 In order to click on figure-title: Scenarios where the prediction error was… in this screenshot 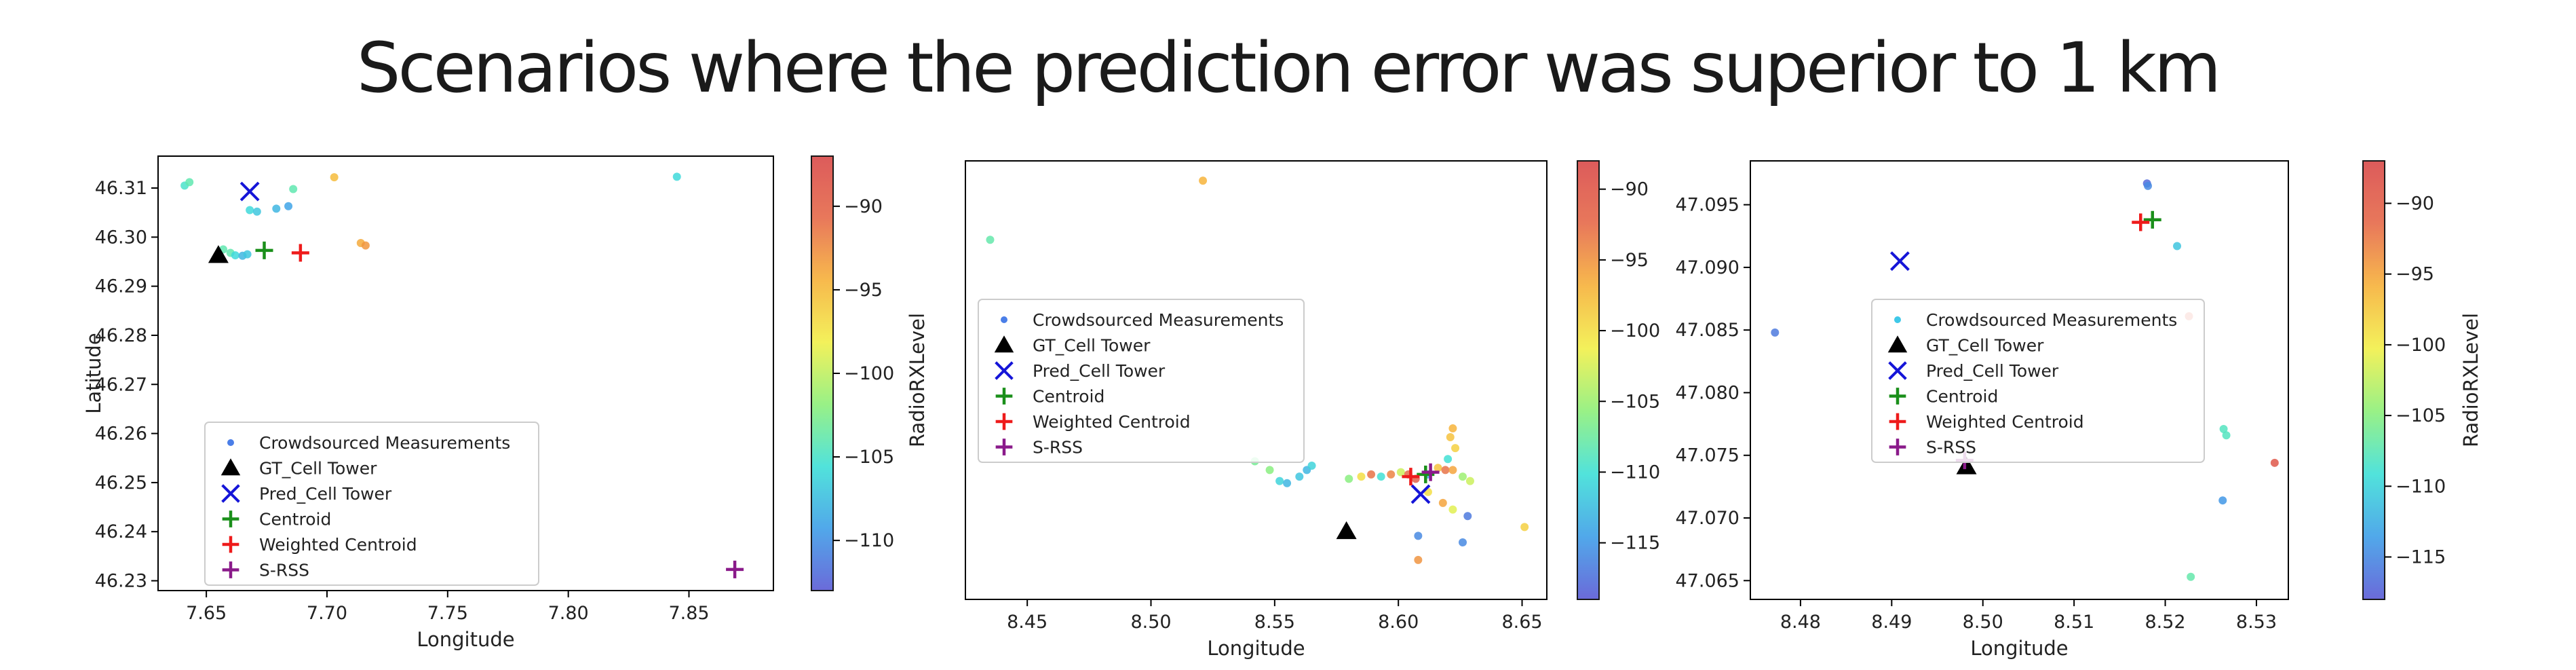, I will do `click(1287, 68)`.